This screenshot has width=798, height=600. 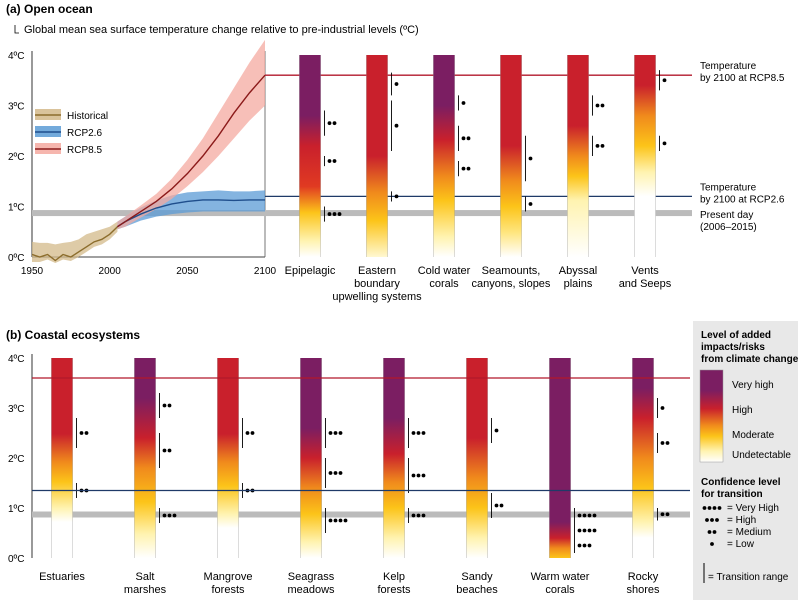 What do you see at coordinates (733, 347) in the screenshot?
I see `legend-impact-title-2: impacts/risks` at bounding box center [733, 347].